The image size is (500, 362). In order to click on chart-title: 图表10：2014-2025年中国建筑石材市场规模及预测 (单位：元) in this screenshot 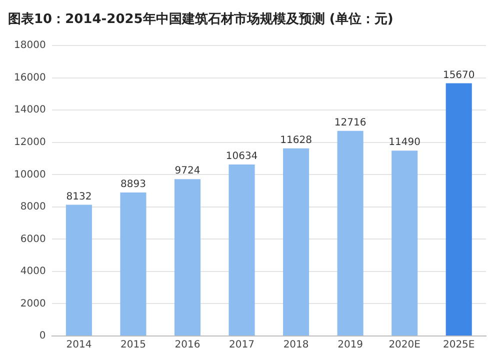, I will do `click(201, 19)`.